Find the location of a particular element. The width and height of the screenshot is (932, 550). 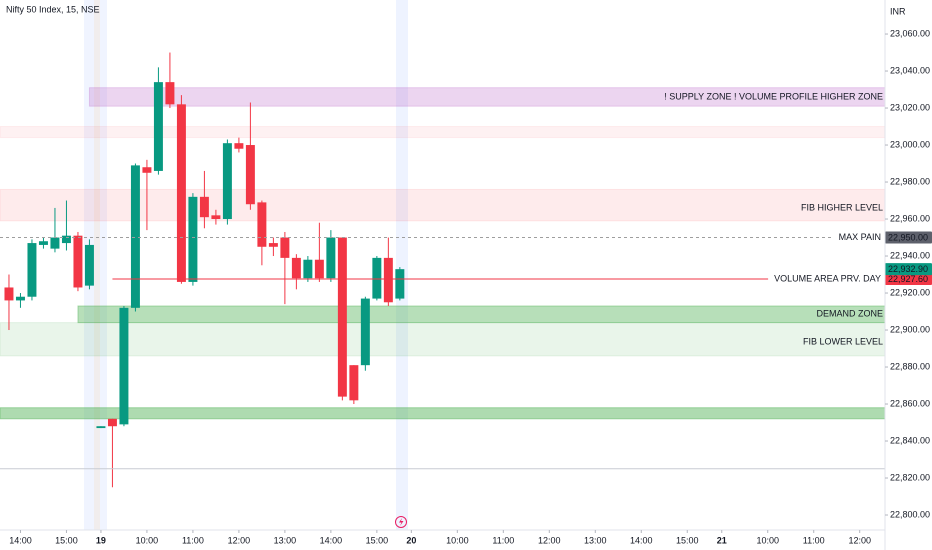

y-tick-label: 22,900.00 is located at coordinates (910, 329).